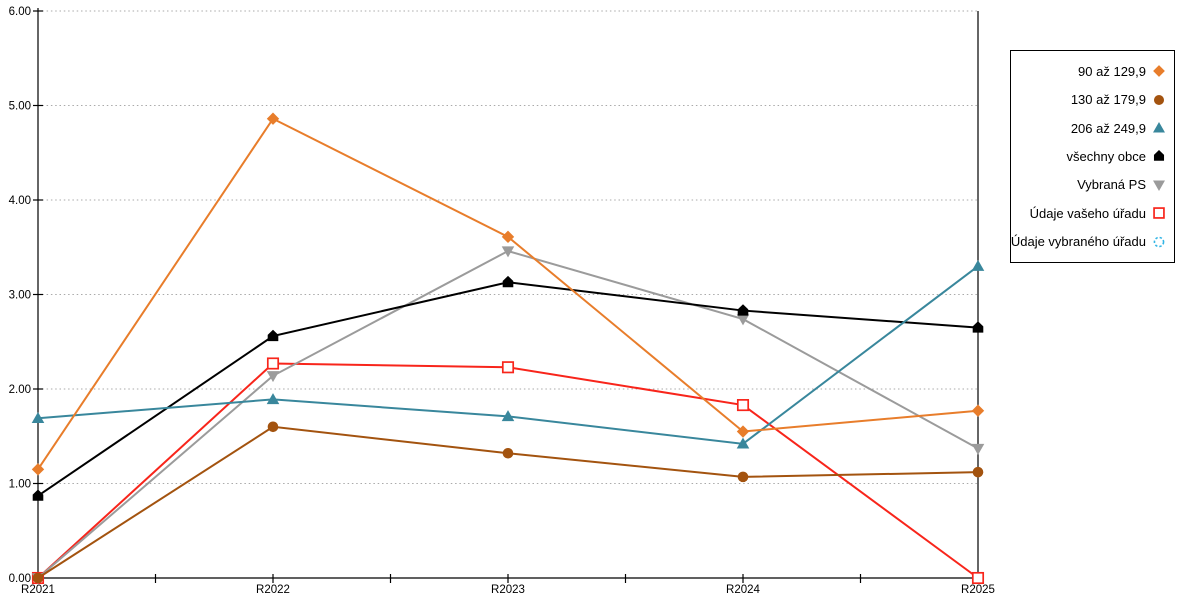  What do you see at coordinates (978, 590) in the screenshot?
I see `x-tick-label: R2025` at bounding box center [978, 590].